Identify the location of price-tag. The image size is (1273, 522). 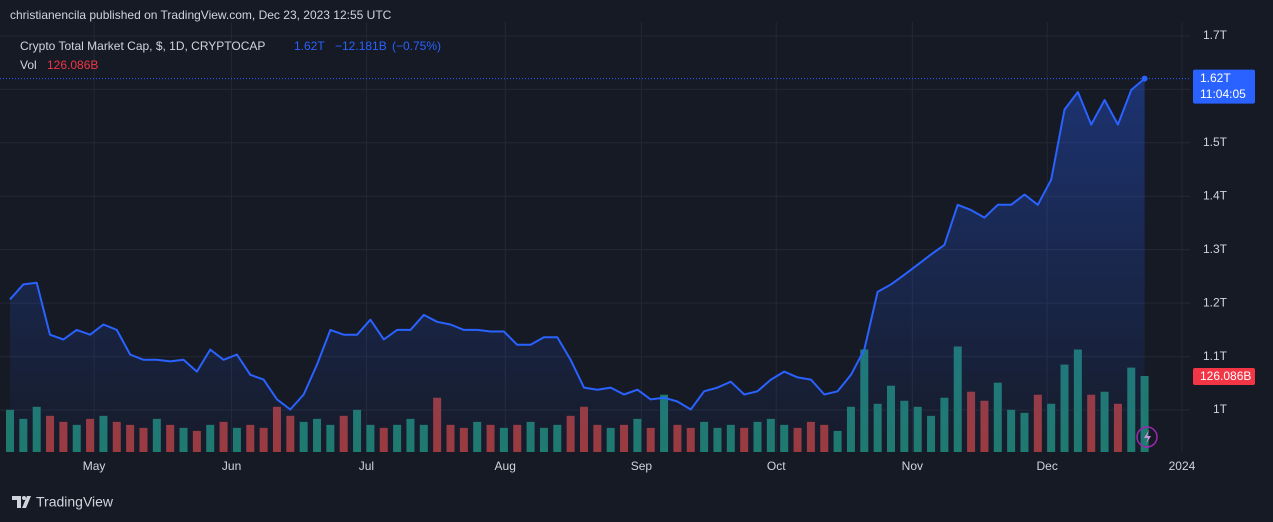
(1224, 86).